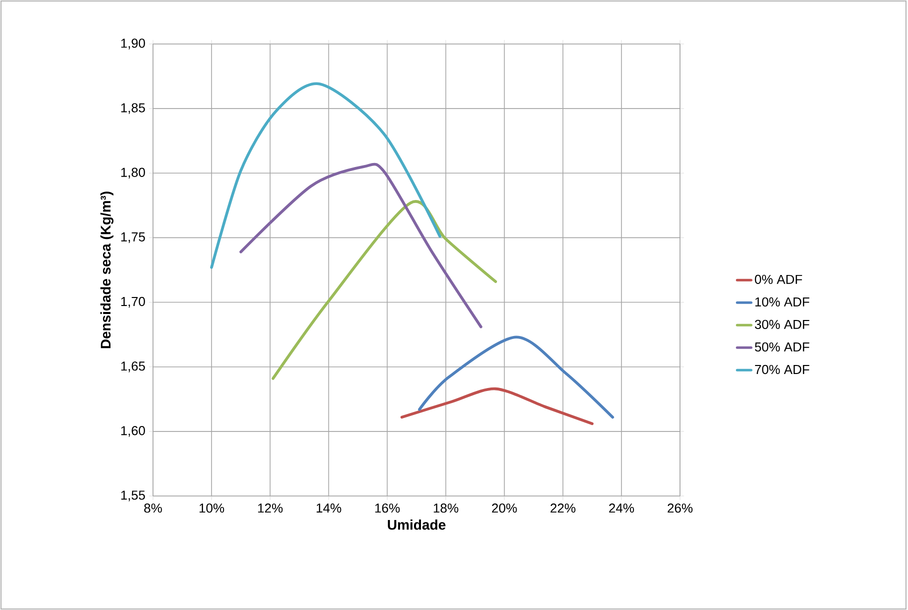 This screenshot has height=610, width=908. I want to click on legend-label: 10% ADF, so click(782, 302).